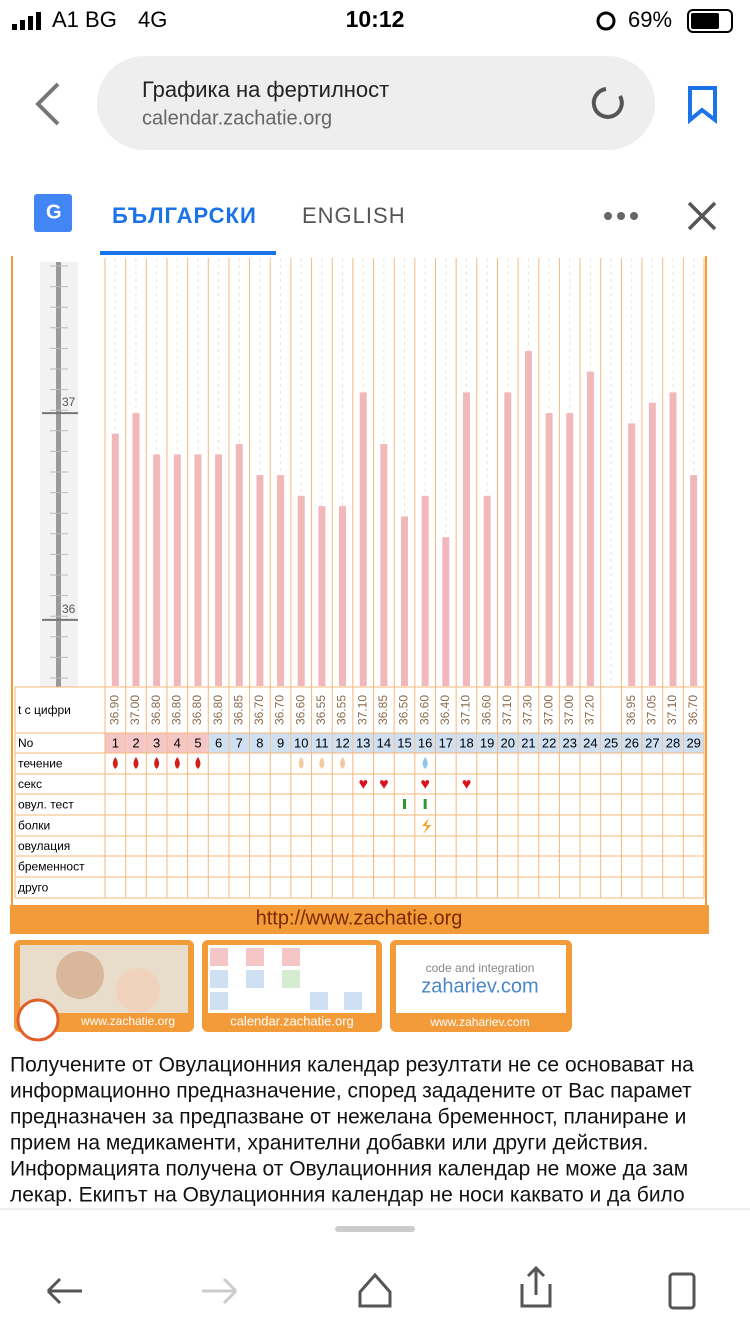 This screenshot has height=1334, width=750. What do you see at coordinates (570, 742) in the screenshot?
I see `day-number: 23` at bounding box center [570, 742].